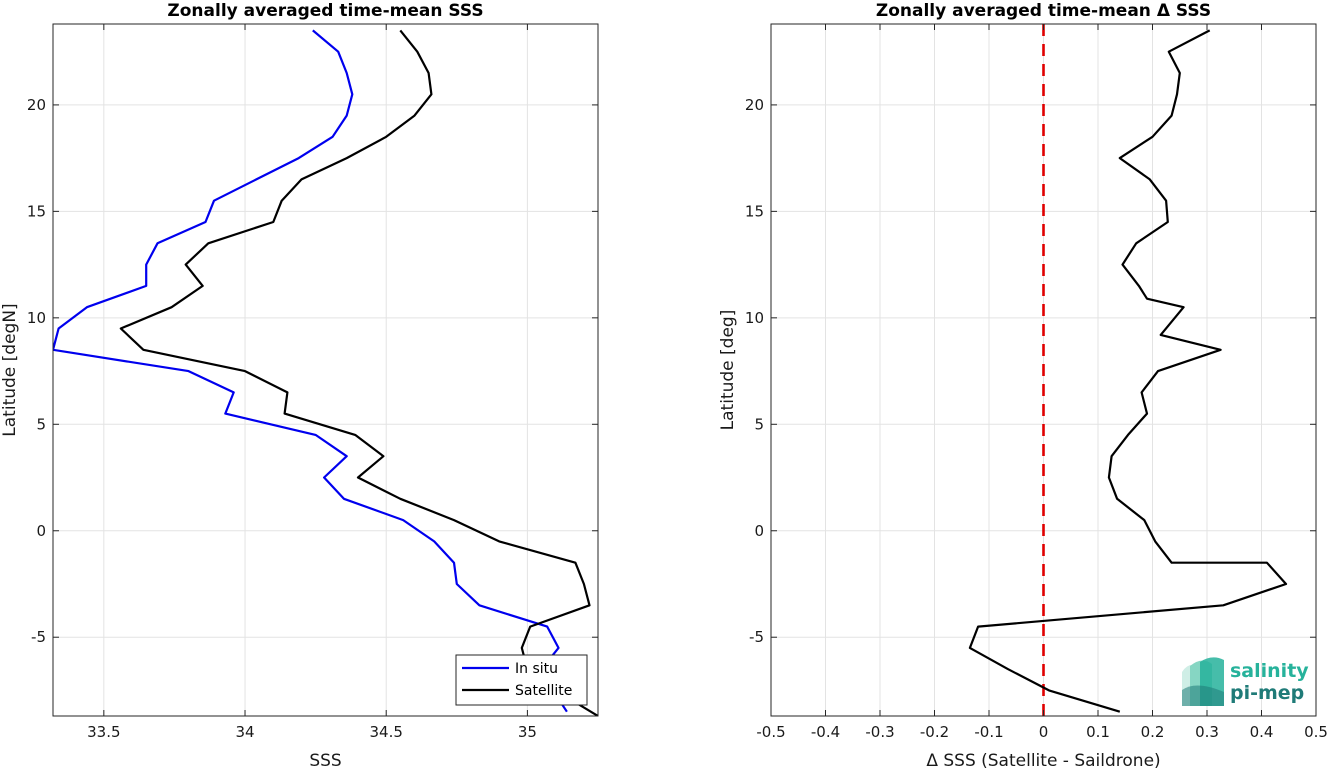 This screenshot has width=1330, height=769. Describe the element at coordinates (728, 370) in the screenshot. I see `right-panel-ylabel: Latitude [deg]` at that location.